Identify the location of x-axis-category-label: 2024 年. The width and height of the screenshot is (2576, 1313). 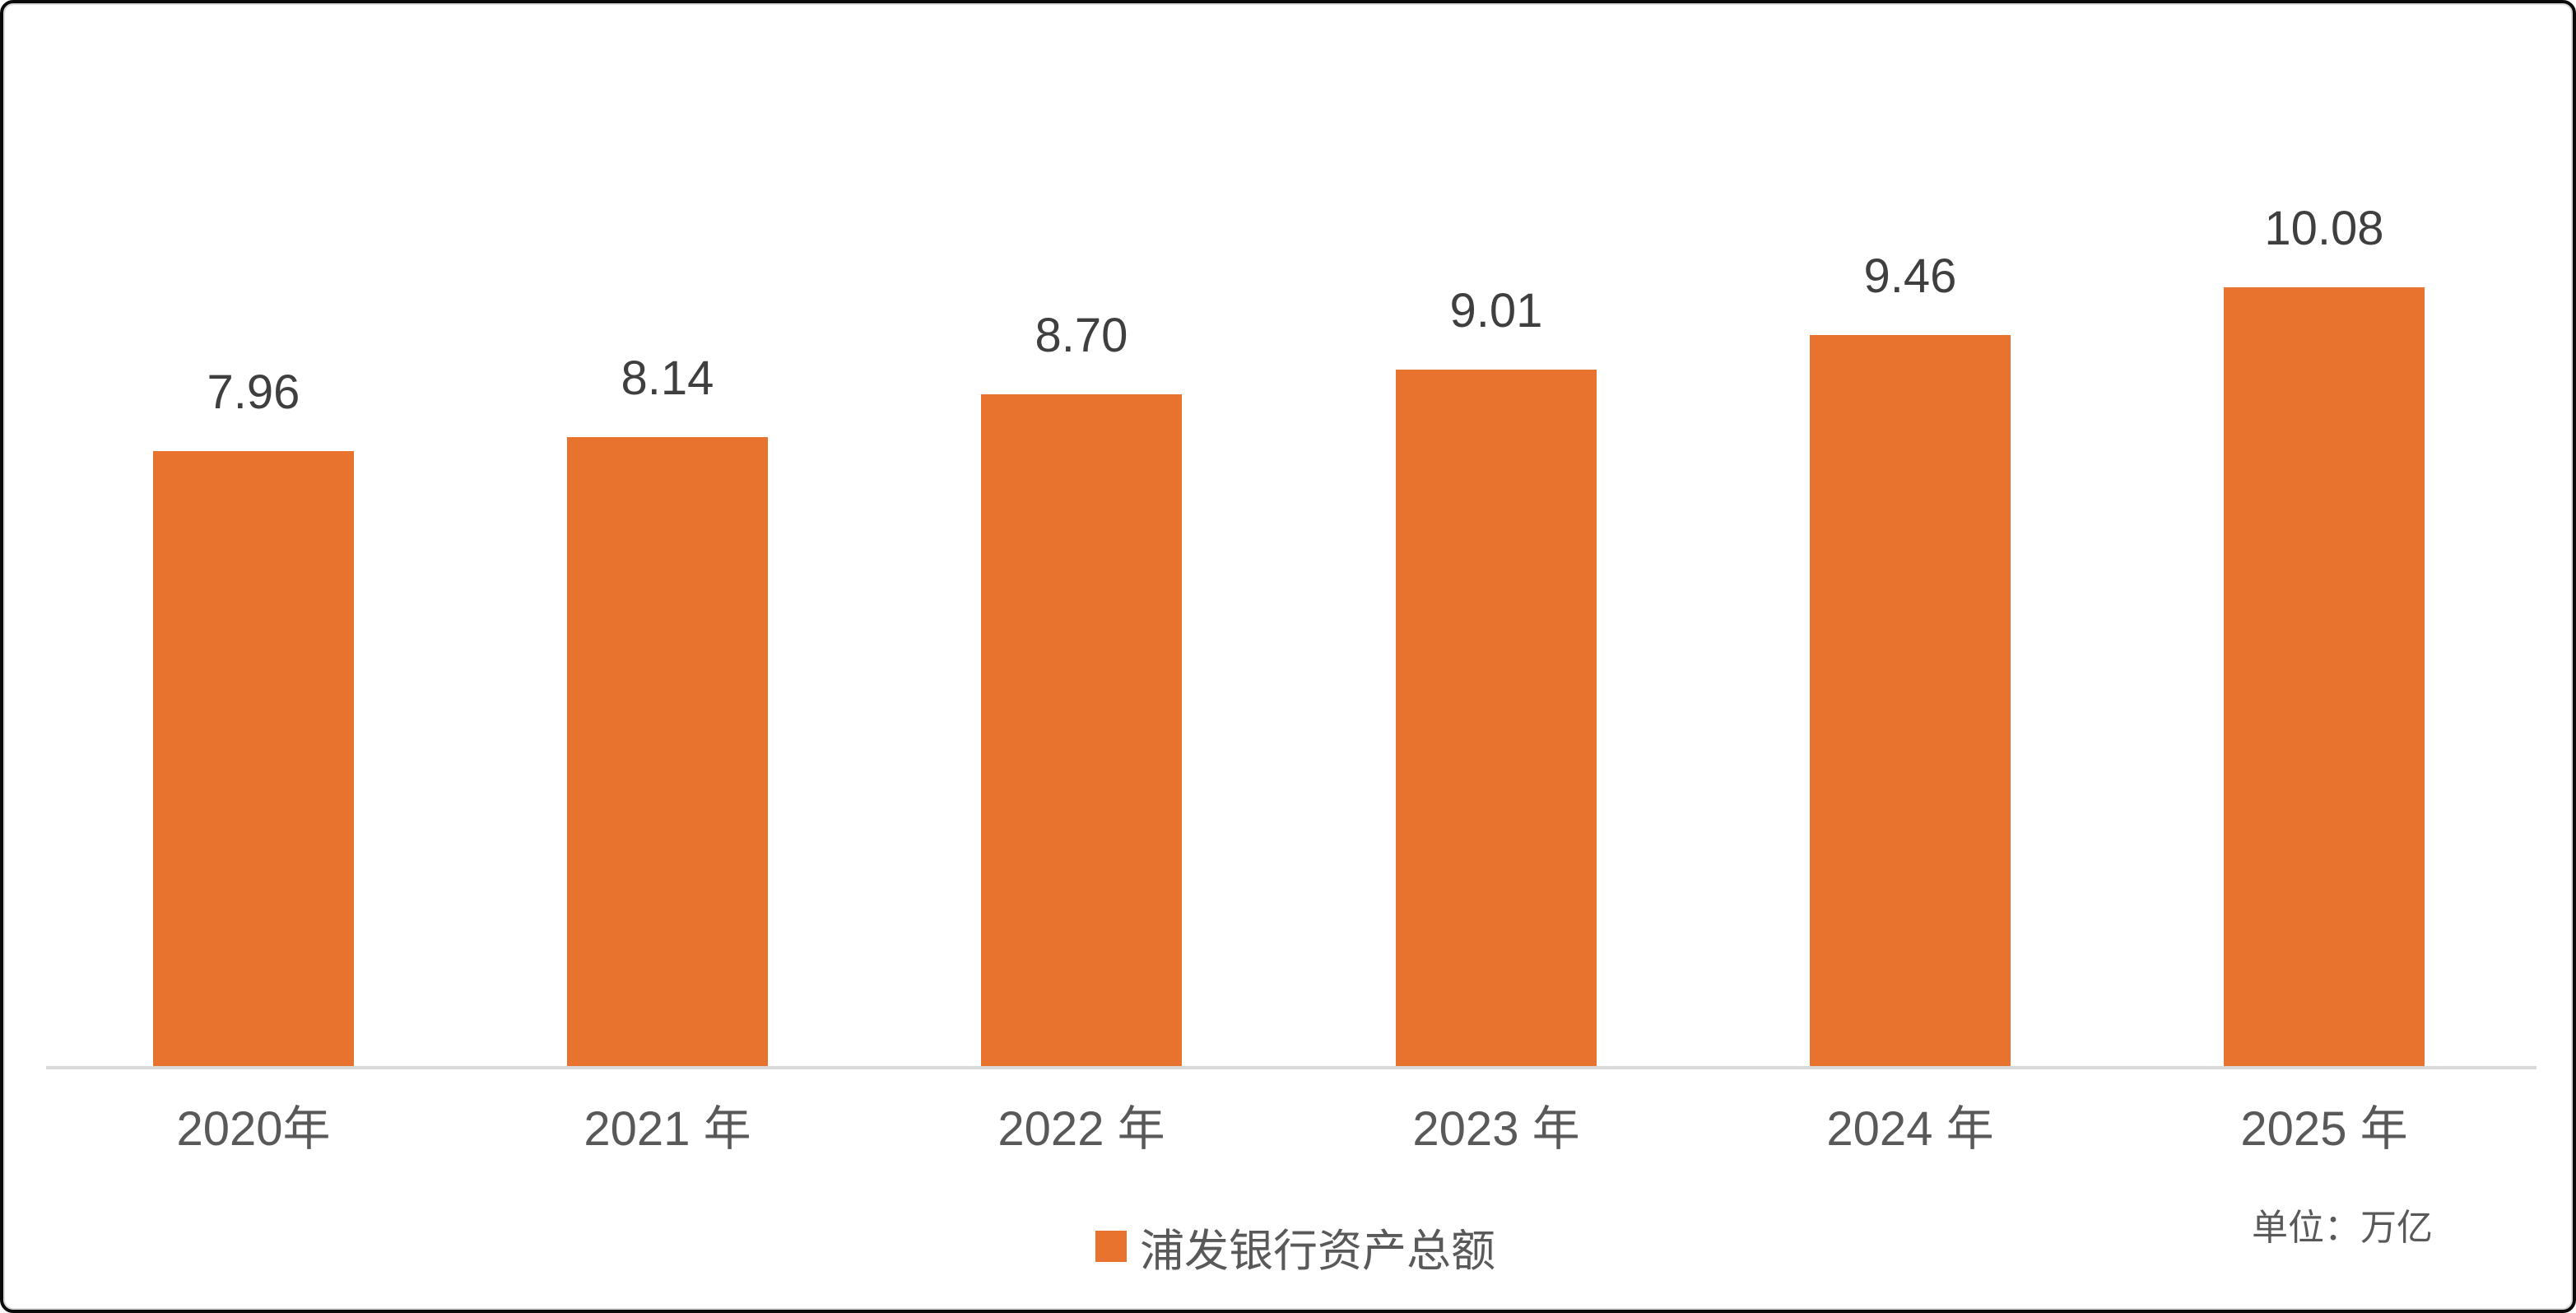
(1910, 1129).